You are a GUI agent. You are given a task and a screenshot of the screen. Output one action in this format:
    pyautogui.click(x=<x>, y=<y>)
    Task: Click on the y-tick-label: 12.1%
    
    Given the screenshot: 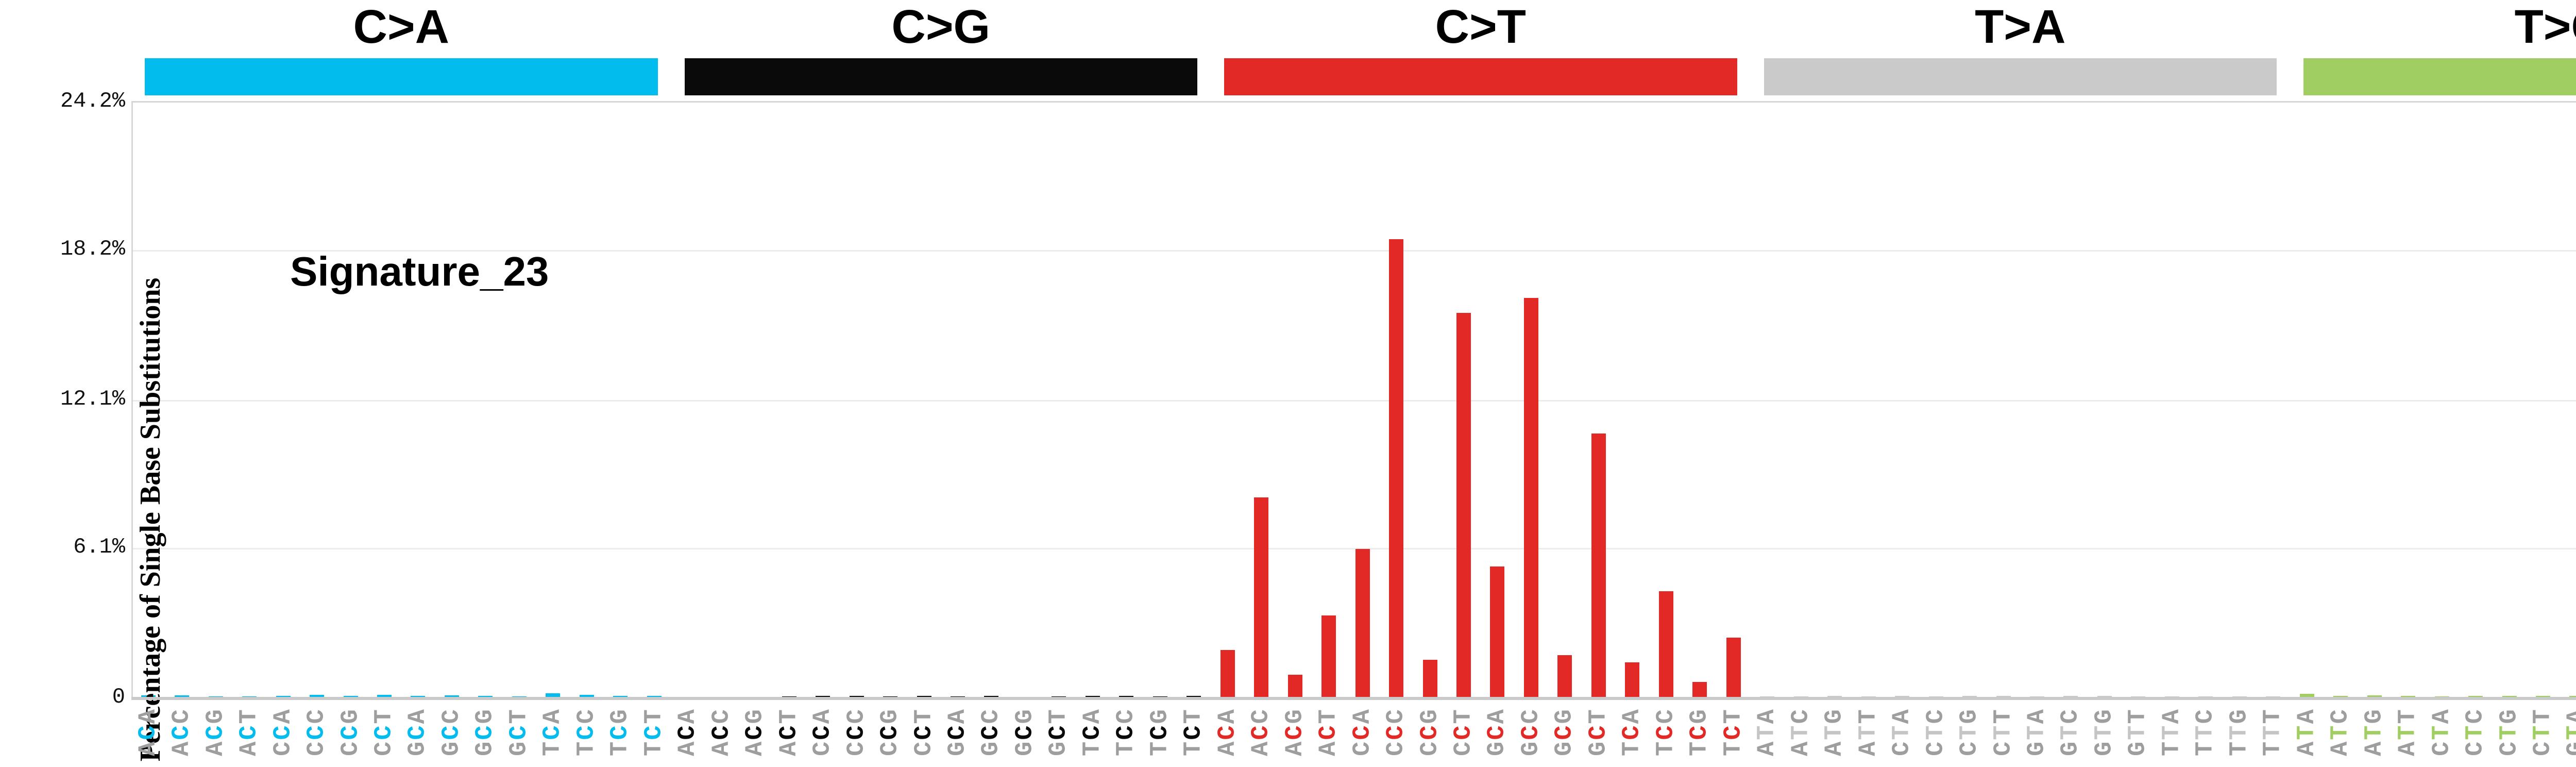 What is the action you would take?
    pyautogui.click(x=92, y=399)
    